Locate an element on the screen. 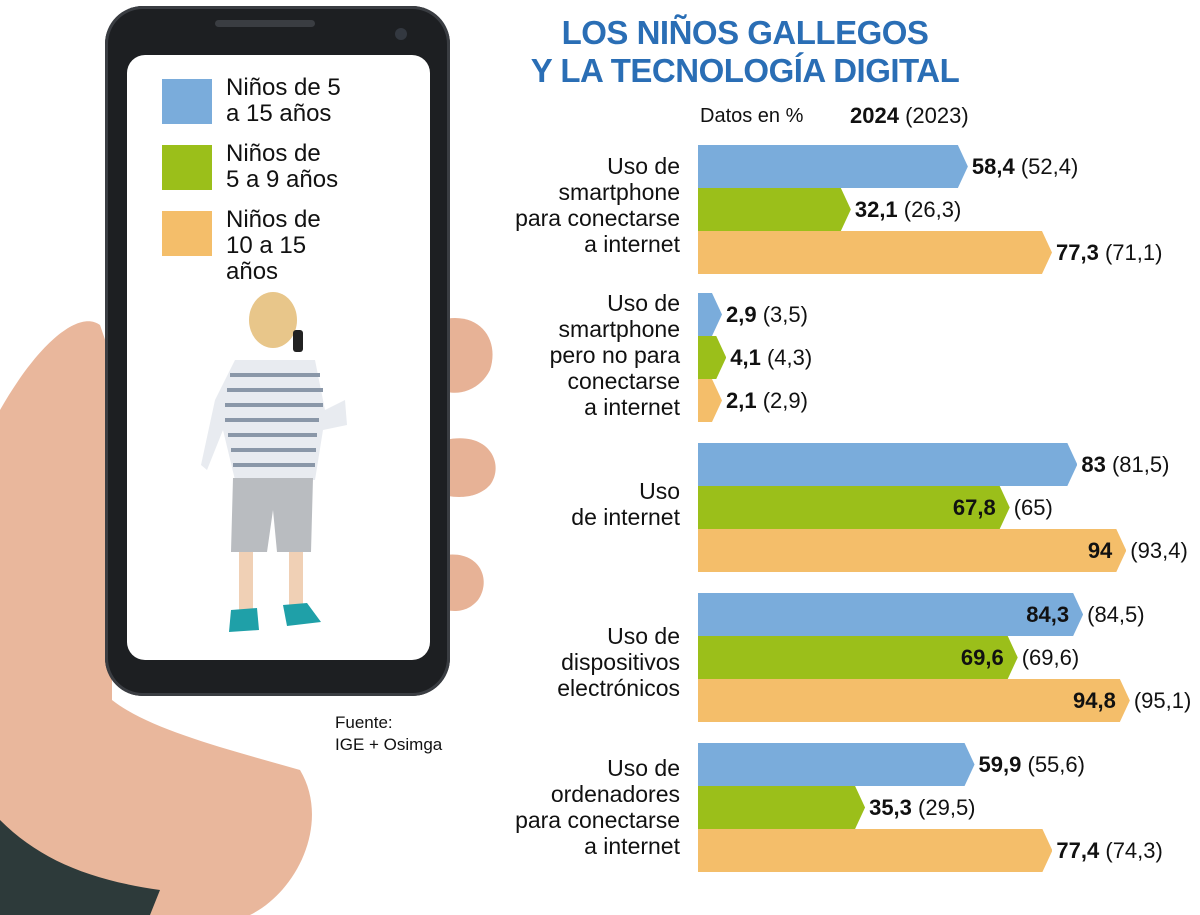 The height and width of the screenshot is (915, 1200). bar-value-label: 35,3 (29,5) is located at coordinates (922, 807).